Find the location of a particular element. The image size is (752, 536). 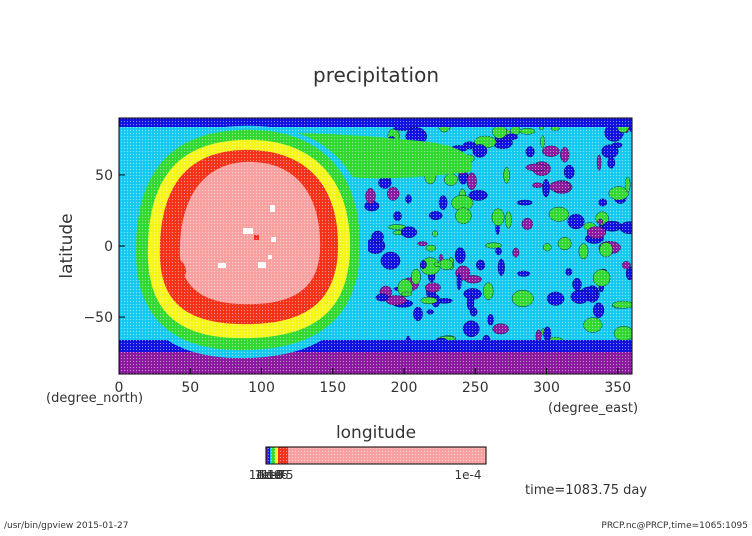

x-tick-label: 0 is located at coordinates (119, 388).